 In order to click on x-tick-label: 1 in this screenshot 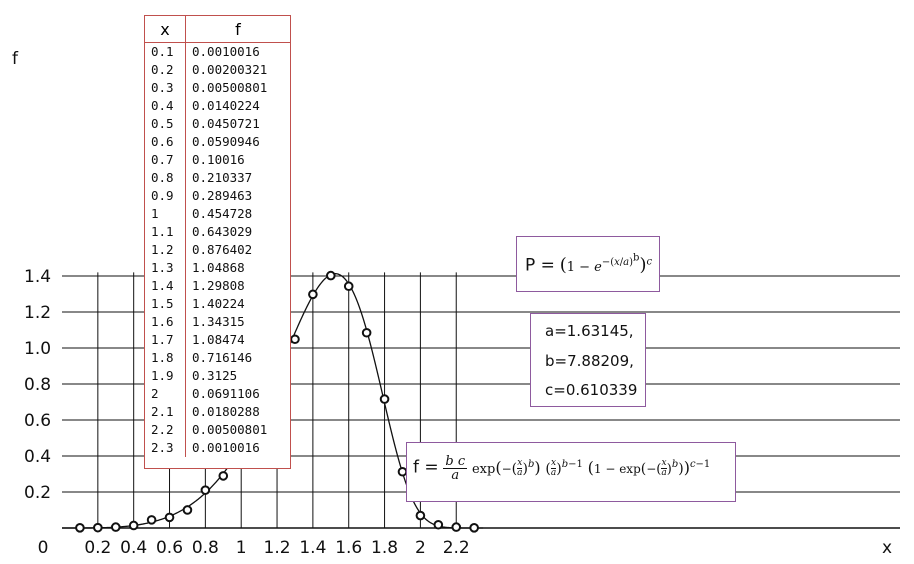, I will do `click(241, 548)`.